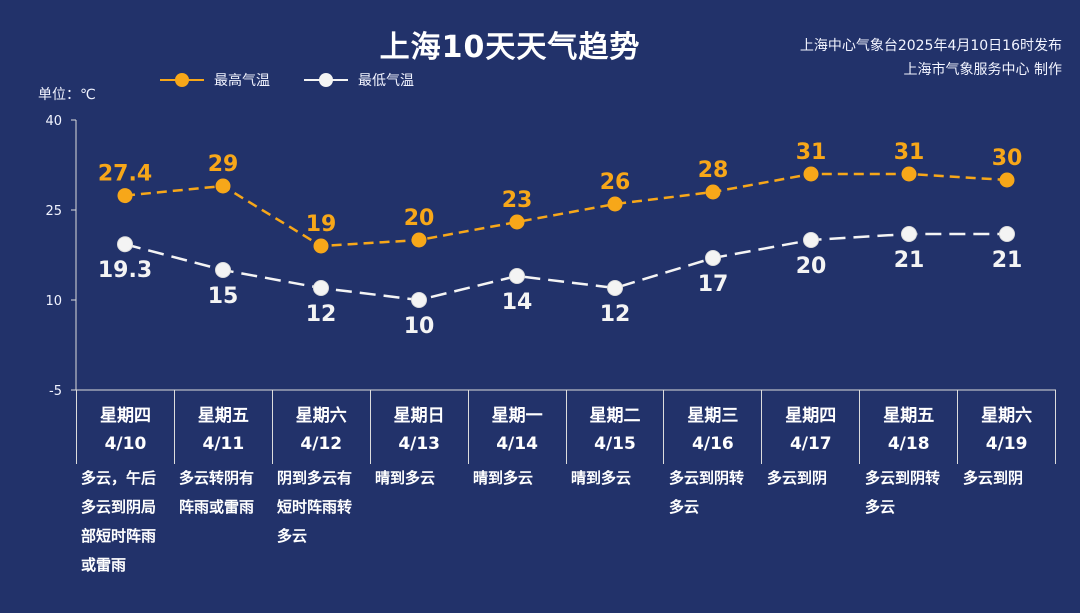 This screenshot has height=613, width=1080. What do you see at coordinates (419, 444) in the screenshot?
I see `date-label: 4/13` at bounding box center [419, 444].